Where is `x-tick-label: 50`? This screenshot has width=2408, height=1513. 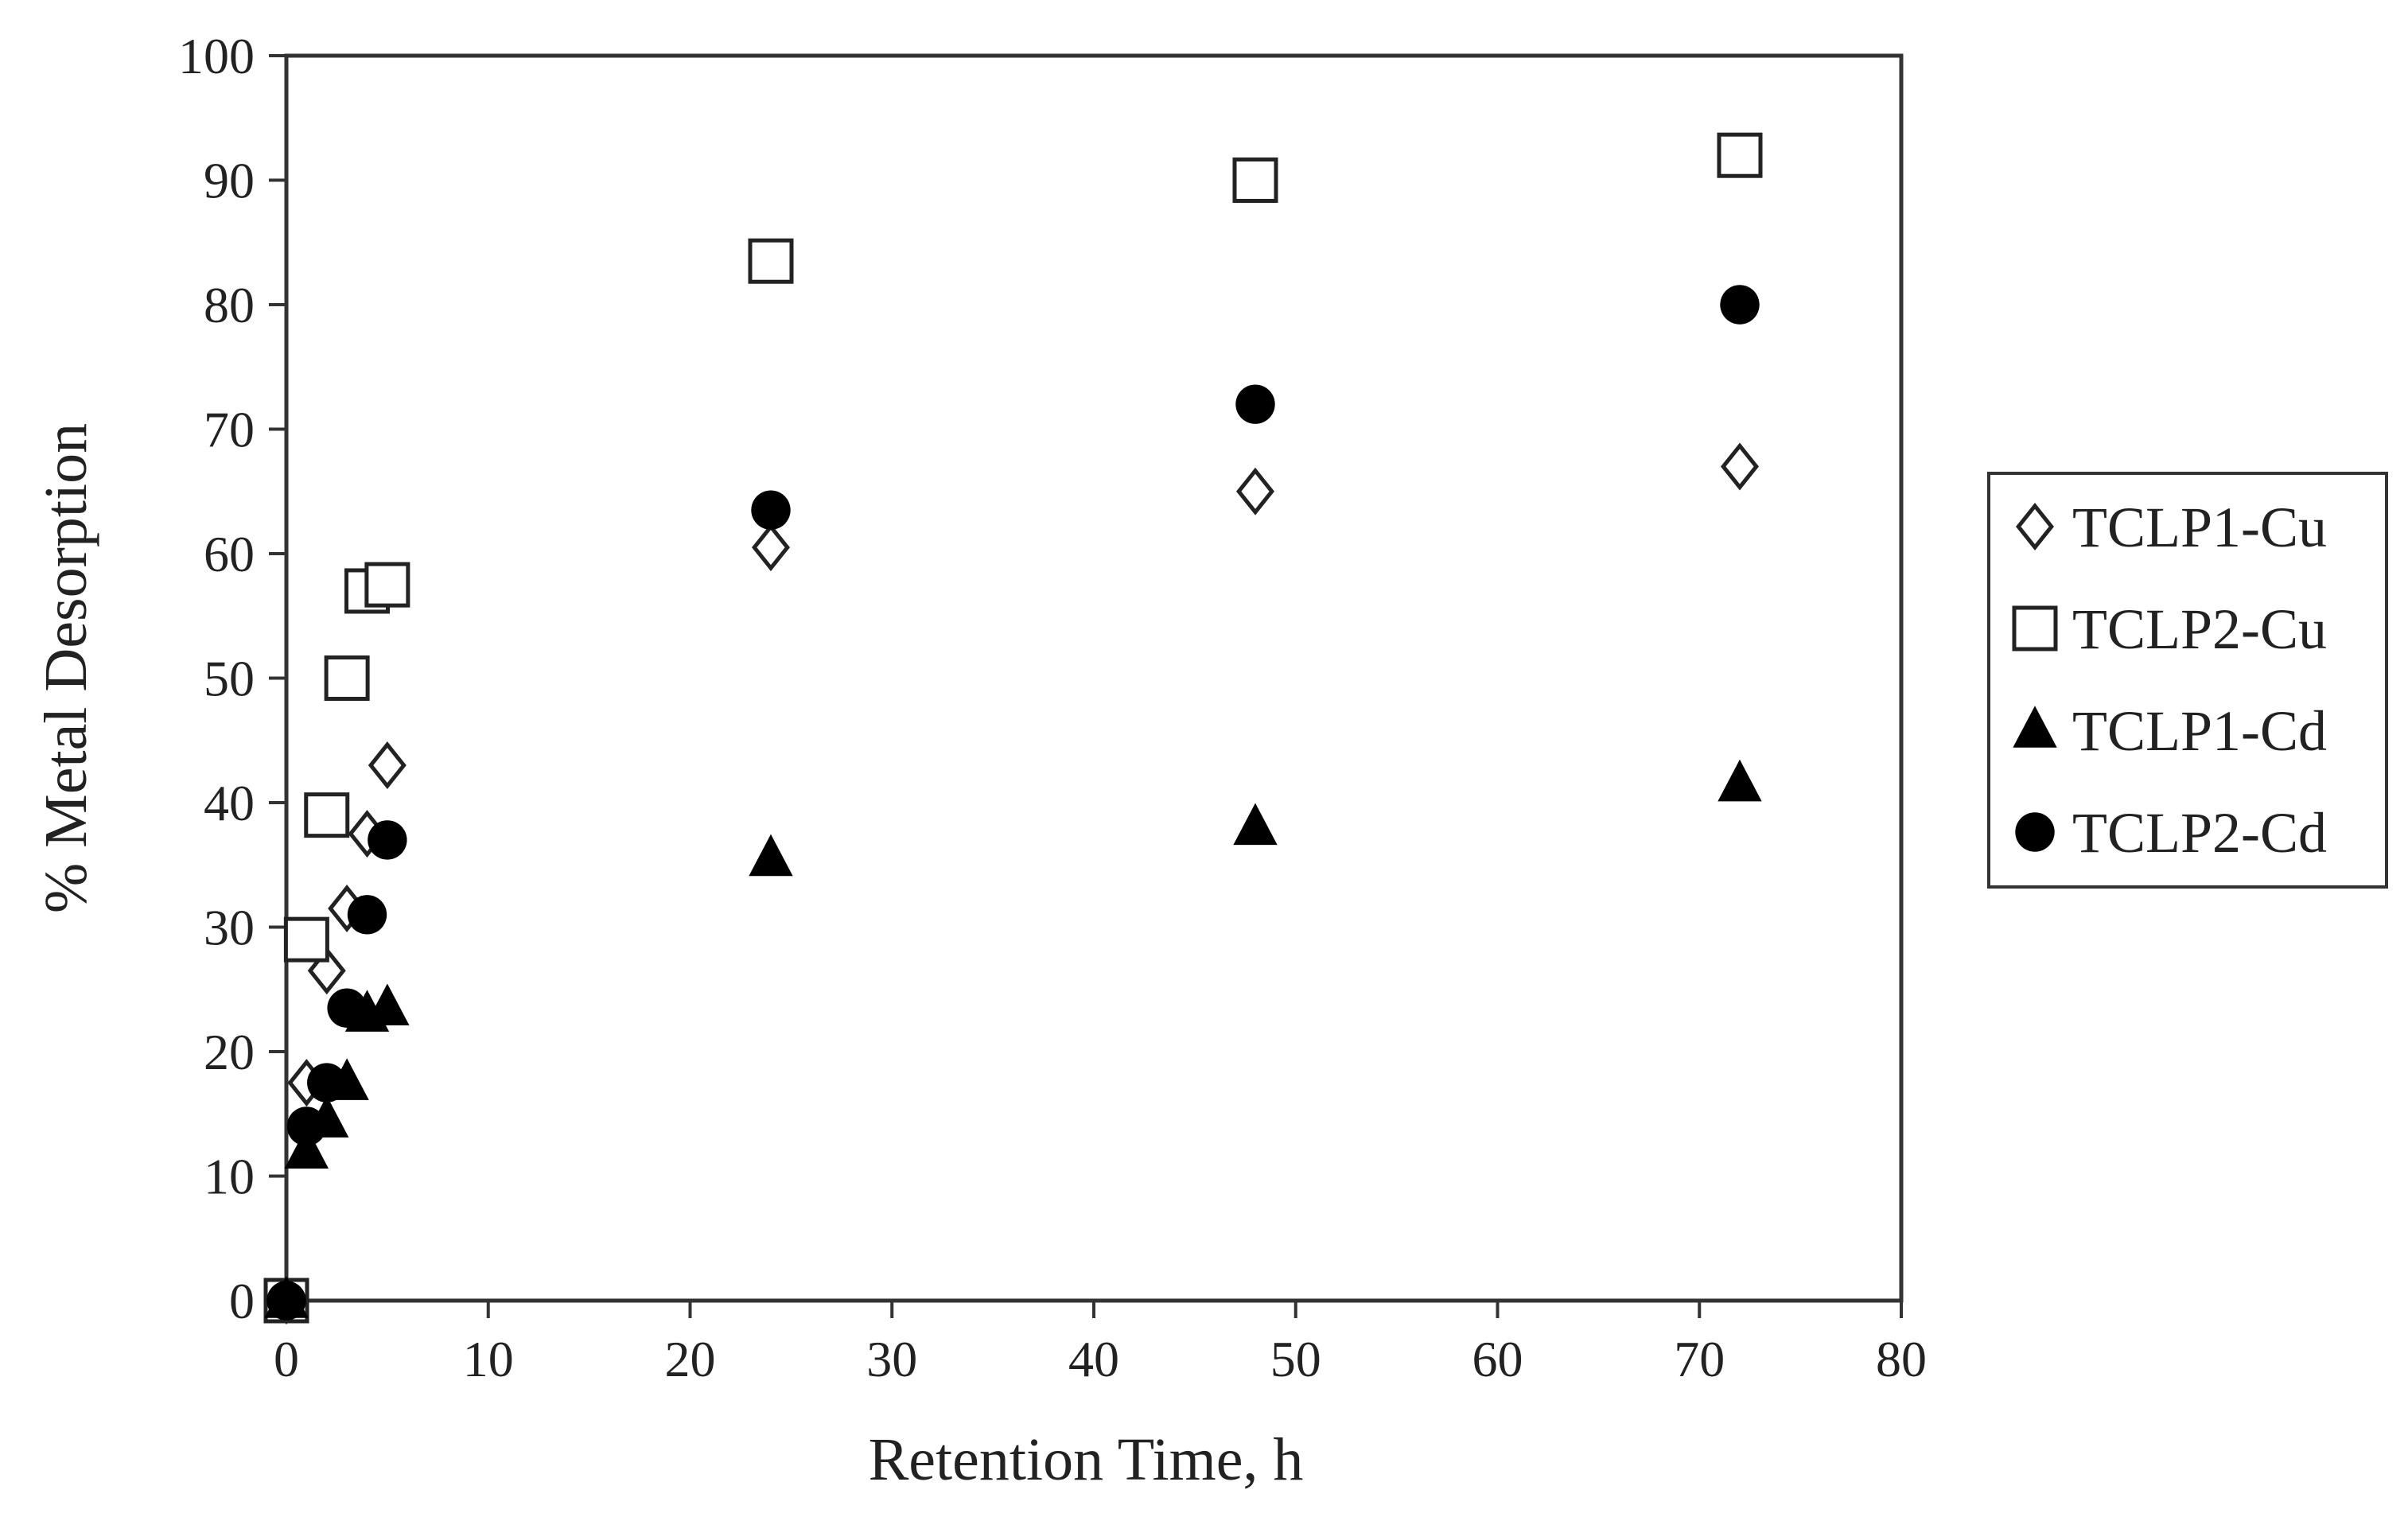 x-tick-label: 50 is located at coordinates (1295, 1359).